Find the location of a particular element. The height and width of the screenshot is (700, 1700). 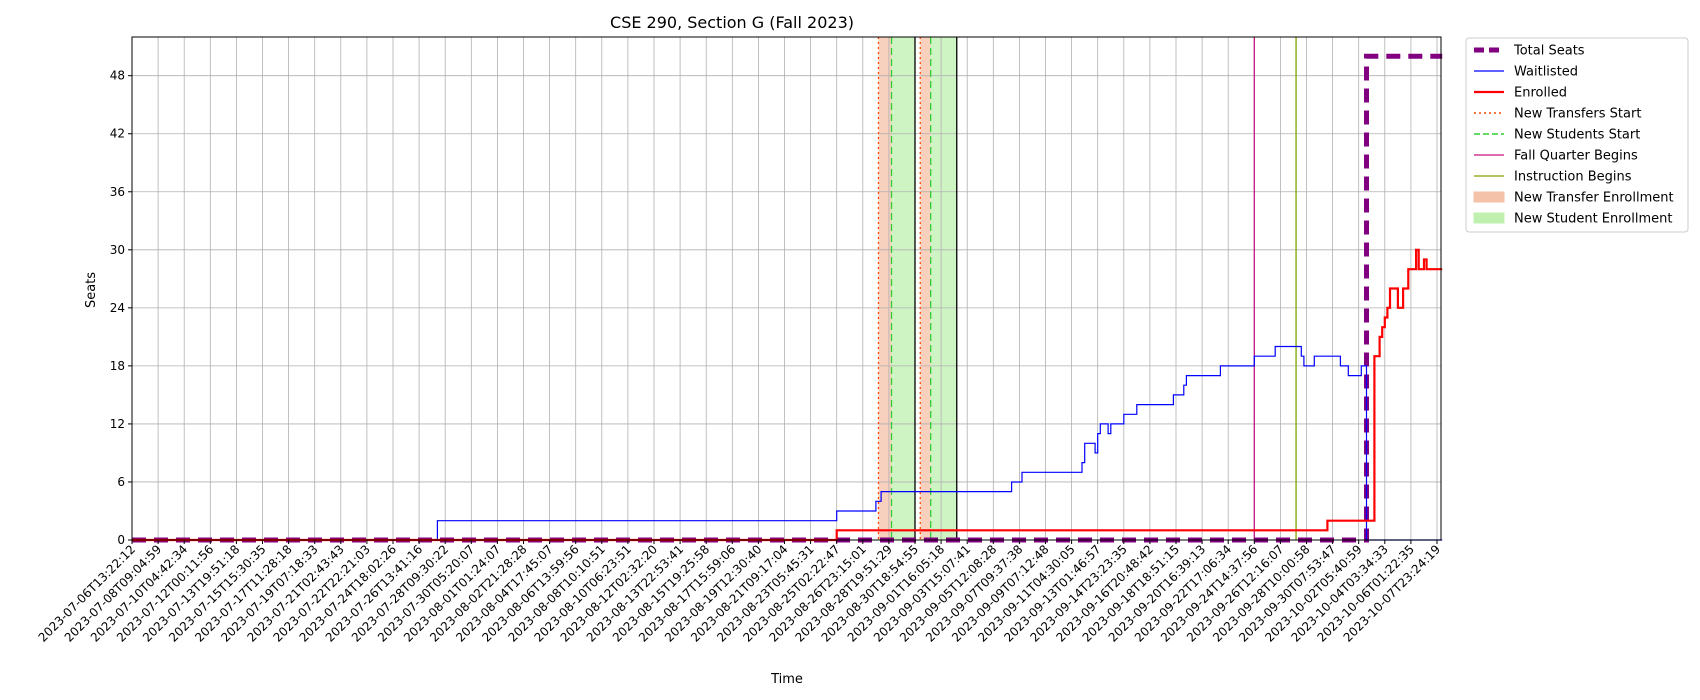

legend-label: New Transfer Enrollment is located at coordinates (1594, 198).